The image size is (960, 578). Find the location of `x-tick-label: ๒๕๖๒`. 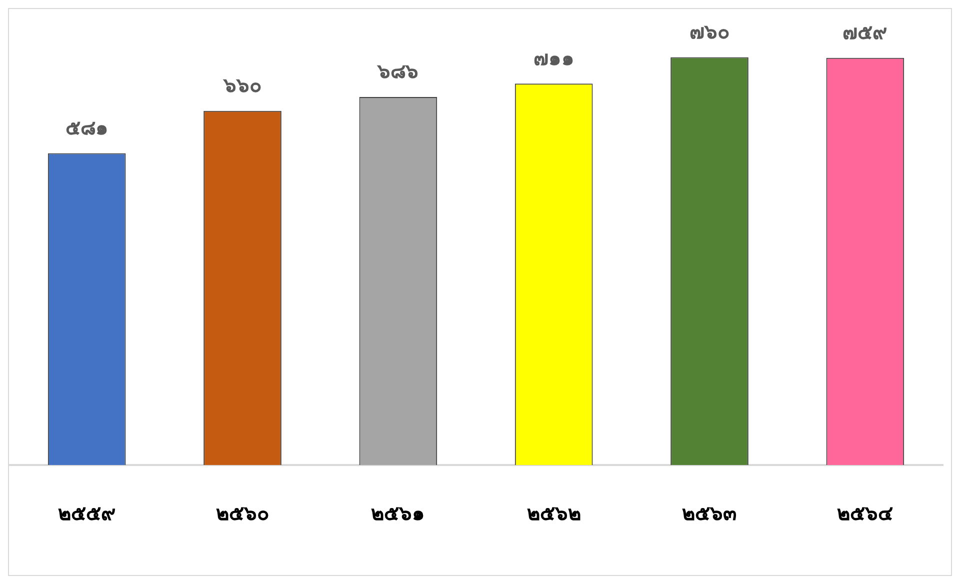

x-tick-label: ๒๕๖๒ is located at coordinates (553, 513).